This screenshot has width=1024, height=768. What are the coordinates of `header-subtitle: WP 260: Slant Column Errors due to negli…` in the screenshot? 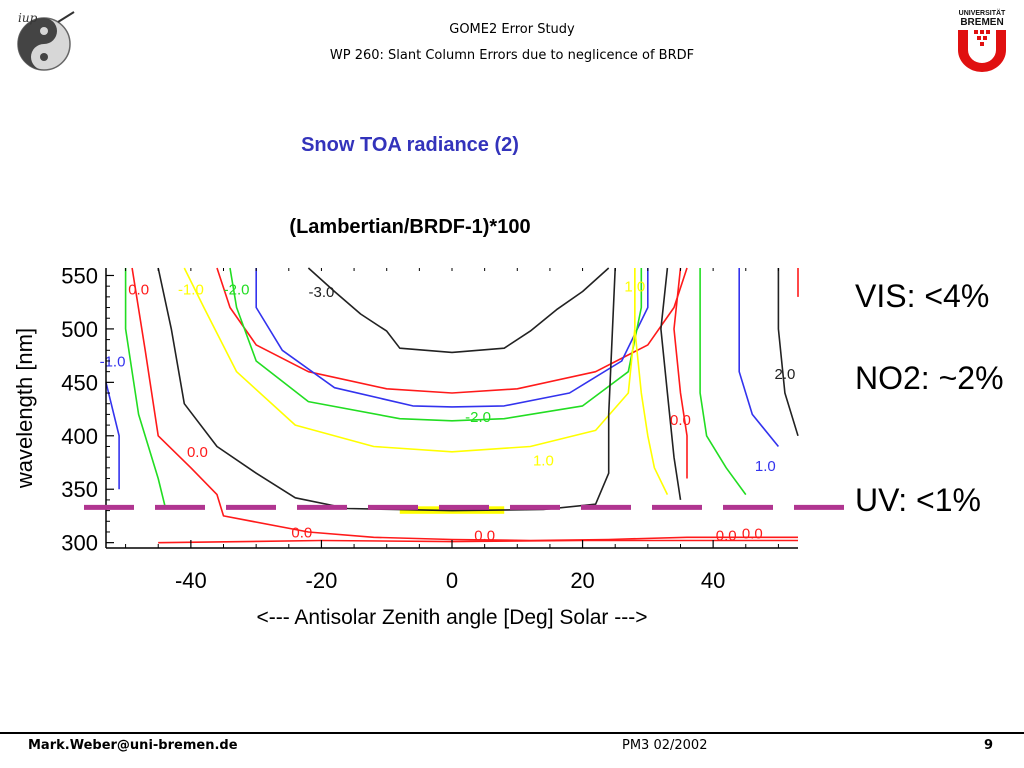 It's located at (512, 55).